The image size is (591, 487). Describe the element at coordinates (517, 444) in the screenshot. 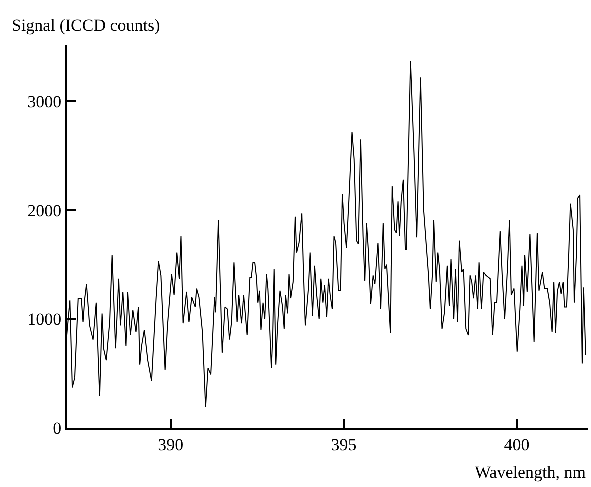

I see `x-tick-label: 400` at that location.